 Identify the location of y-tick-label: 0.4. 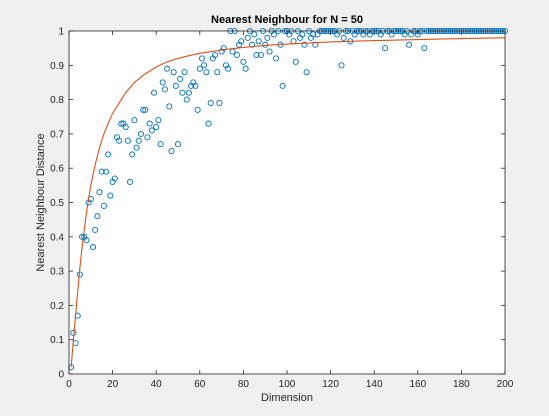
(57, 237).